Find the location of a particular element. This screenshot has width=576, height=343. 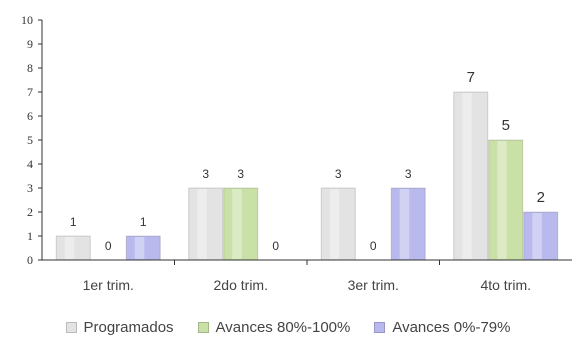

x-tick-label: 3er trim. is located at coordinates (373, 285).